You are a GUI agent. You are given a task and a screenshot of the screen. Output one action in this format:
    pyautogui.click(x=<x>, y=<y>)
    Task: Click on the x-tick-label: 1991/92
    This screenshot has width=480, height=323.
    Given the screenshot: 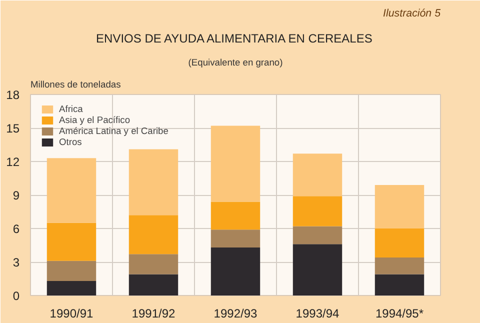 What is the action you would take?
    pyautogui.click(x=154, y=313)
    